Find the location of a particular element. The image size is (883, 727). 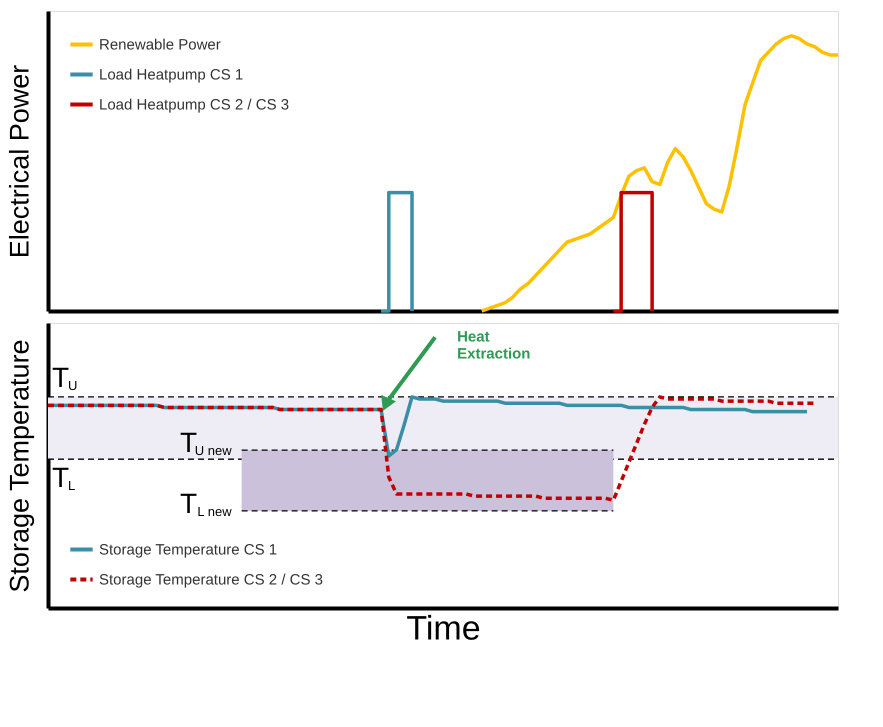

y-axis-title: Storage Temperature is located at coordinates (19, 466).